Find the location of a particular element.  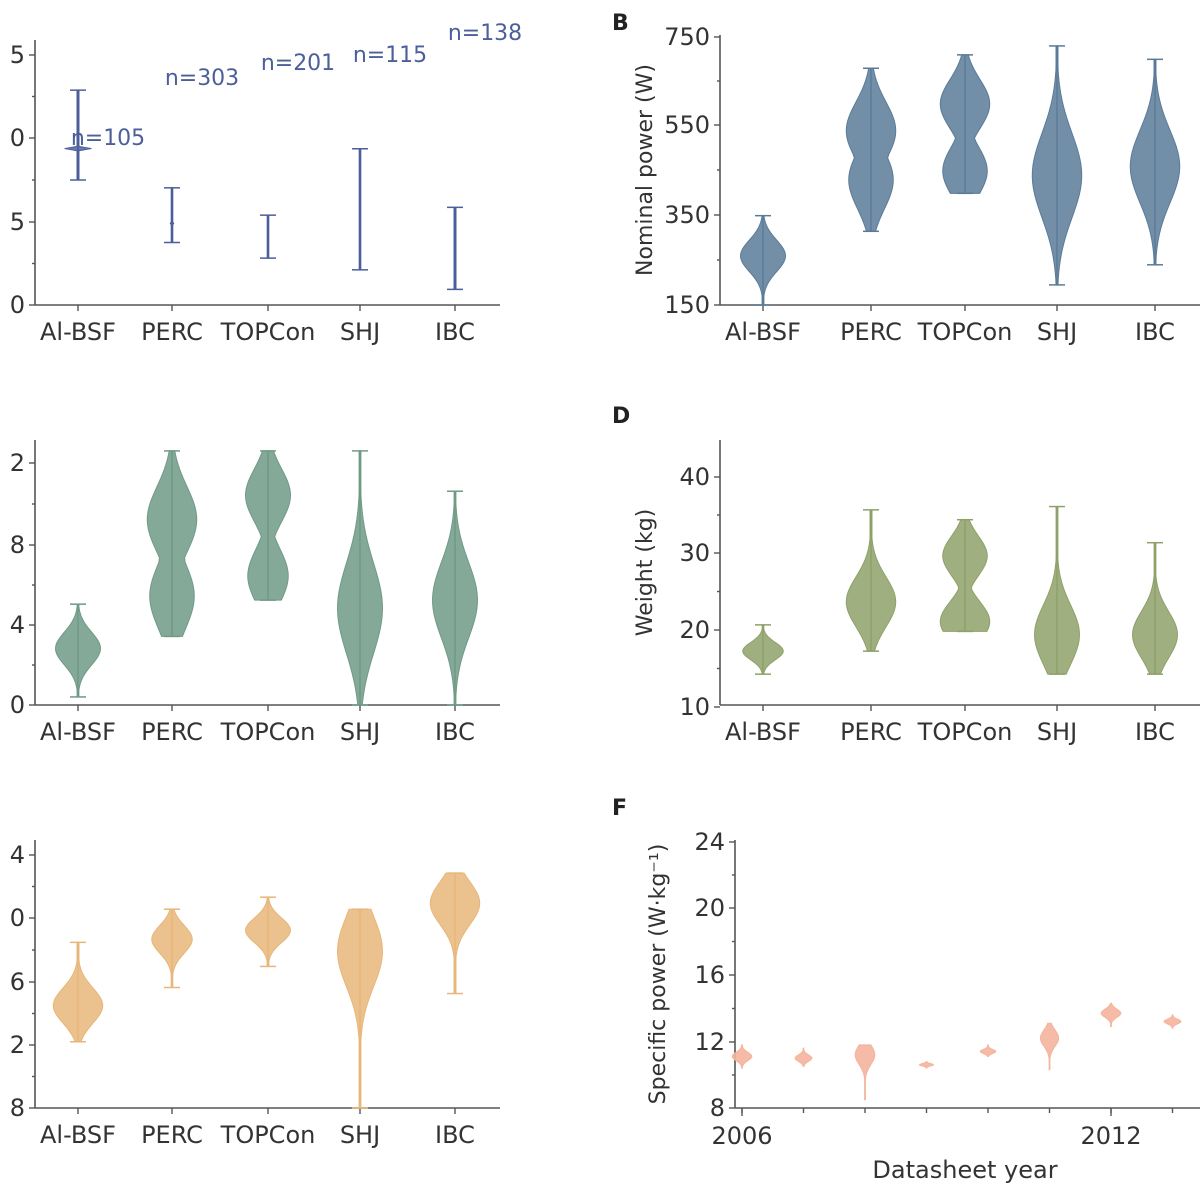

y-tick-label: 16 is located at coordinates (709, 975).